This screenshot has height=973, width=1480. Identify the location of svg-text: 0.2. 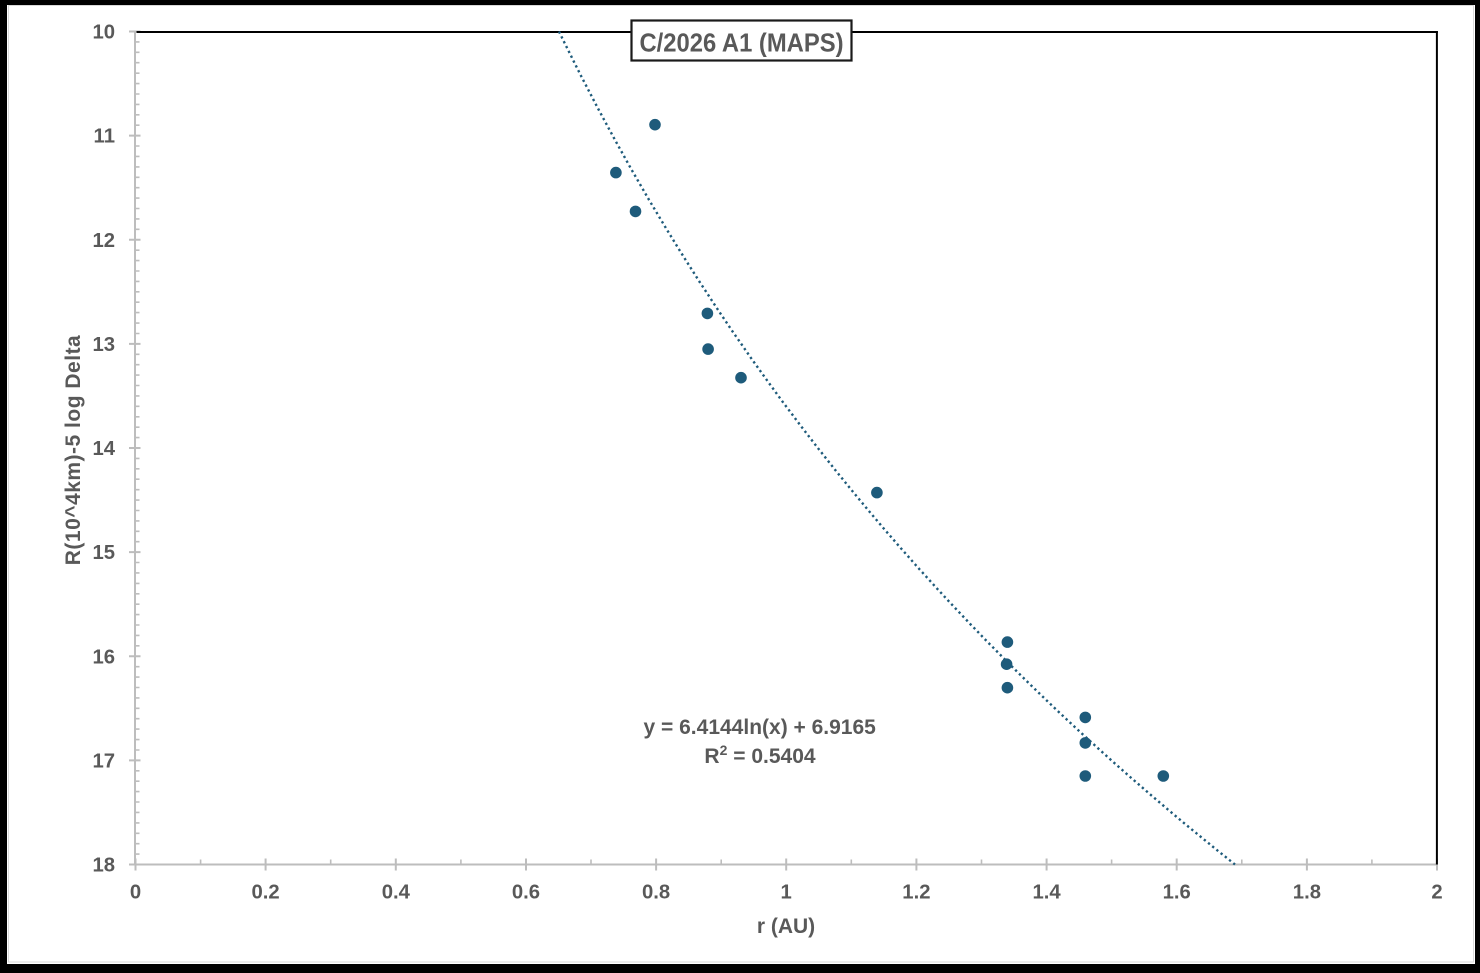
(265, 893).